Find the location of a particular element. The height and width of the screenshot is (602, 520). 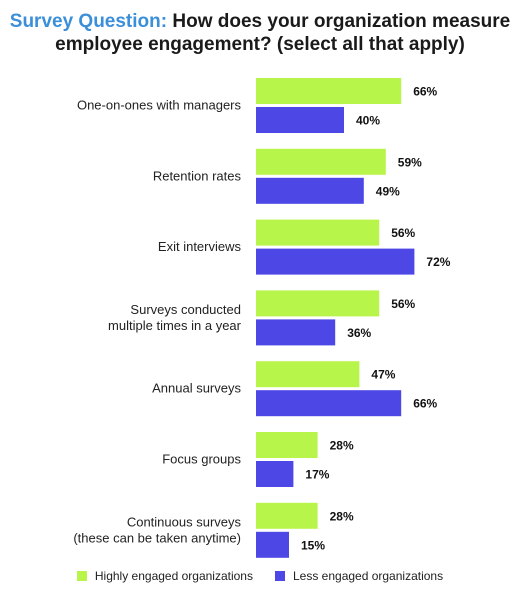

data-label-less-engaged-one-on-ones-with-managers: 40% is located at coordinates (368, 121).